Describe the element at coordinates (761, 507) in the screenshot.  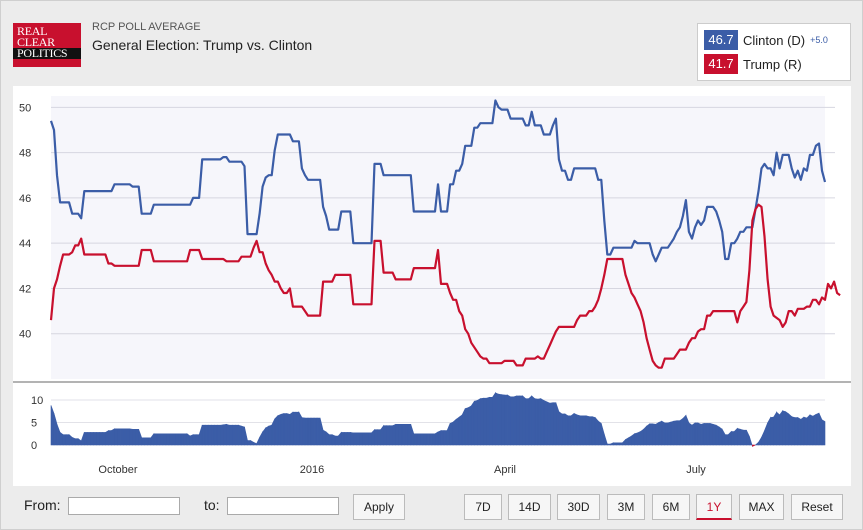
I see `range-max-button: MAX` at that location.